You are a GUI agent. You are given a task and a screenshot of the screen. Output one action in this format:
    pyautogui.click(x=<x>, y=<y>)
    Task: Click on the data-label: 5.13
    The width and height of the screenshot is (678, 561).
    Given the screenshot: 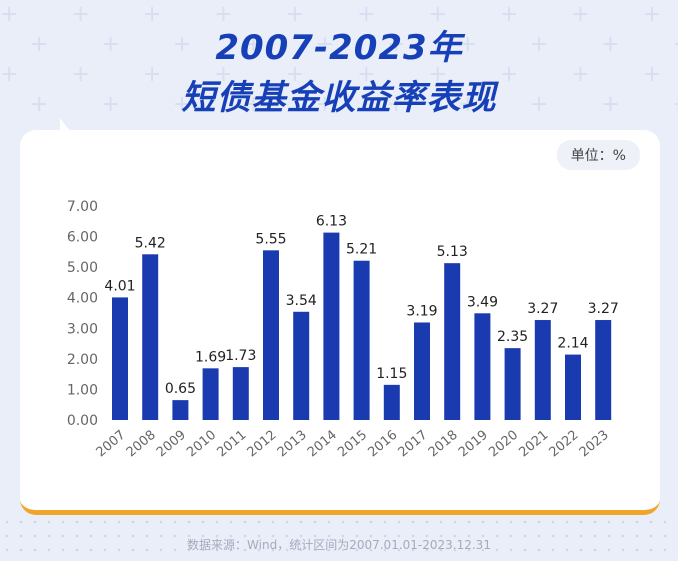 What is the action you would take?
    pyautogui.click(x=452, y=252)
    